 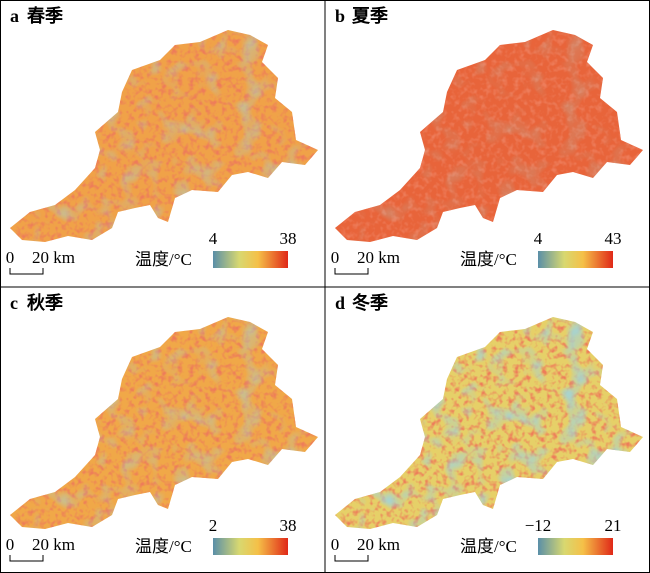 I want to click on season-title: 夏季, so click(x=370, y=16).